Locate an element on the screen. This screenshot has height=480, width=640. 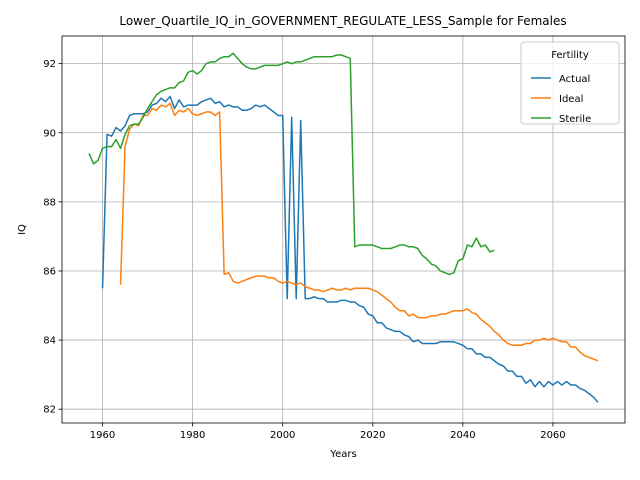
y-tick-label: 82 is located at coordinates (49, 410).